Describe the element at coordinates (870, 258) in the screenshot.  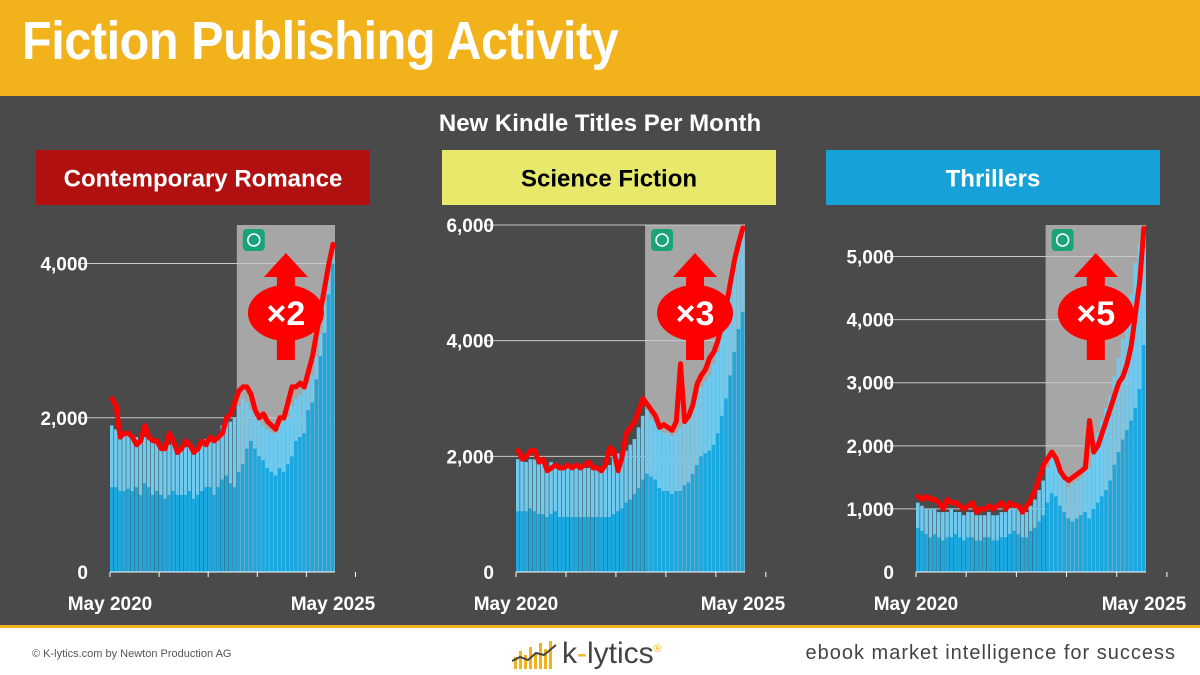
I see `y-tick-label: 5,000` at that location.